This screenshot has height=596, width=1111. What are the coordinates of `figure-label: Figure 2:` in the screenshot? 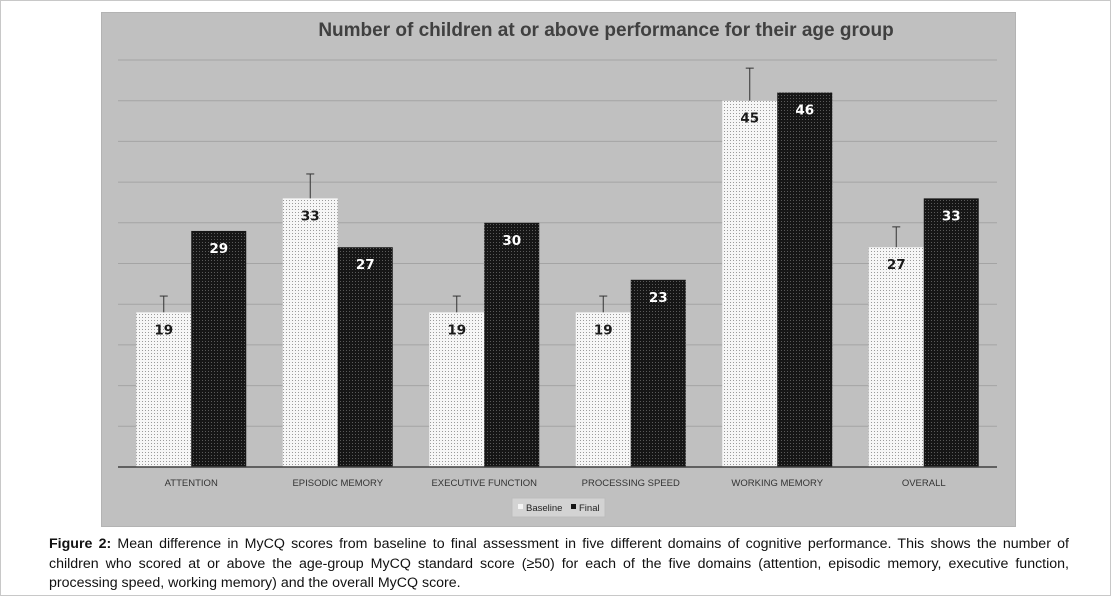 It's located at (80, 544).